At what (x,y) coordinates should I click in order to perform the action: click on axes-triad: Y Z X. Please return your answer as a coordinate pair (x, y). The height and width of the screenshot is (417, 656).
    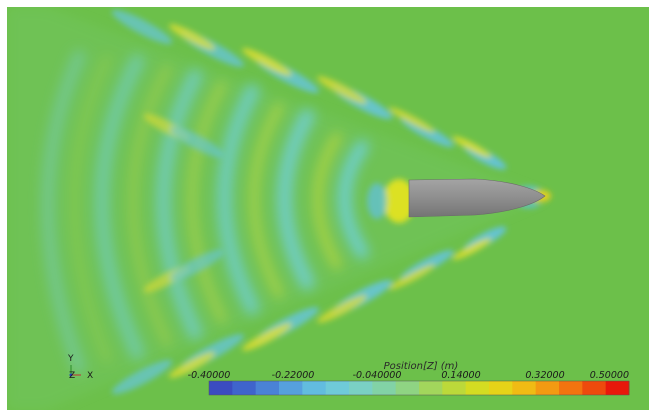
    Looking at the image, I should click on (80, 367).